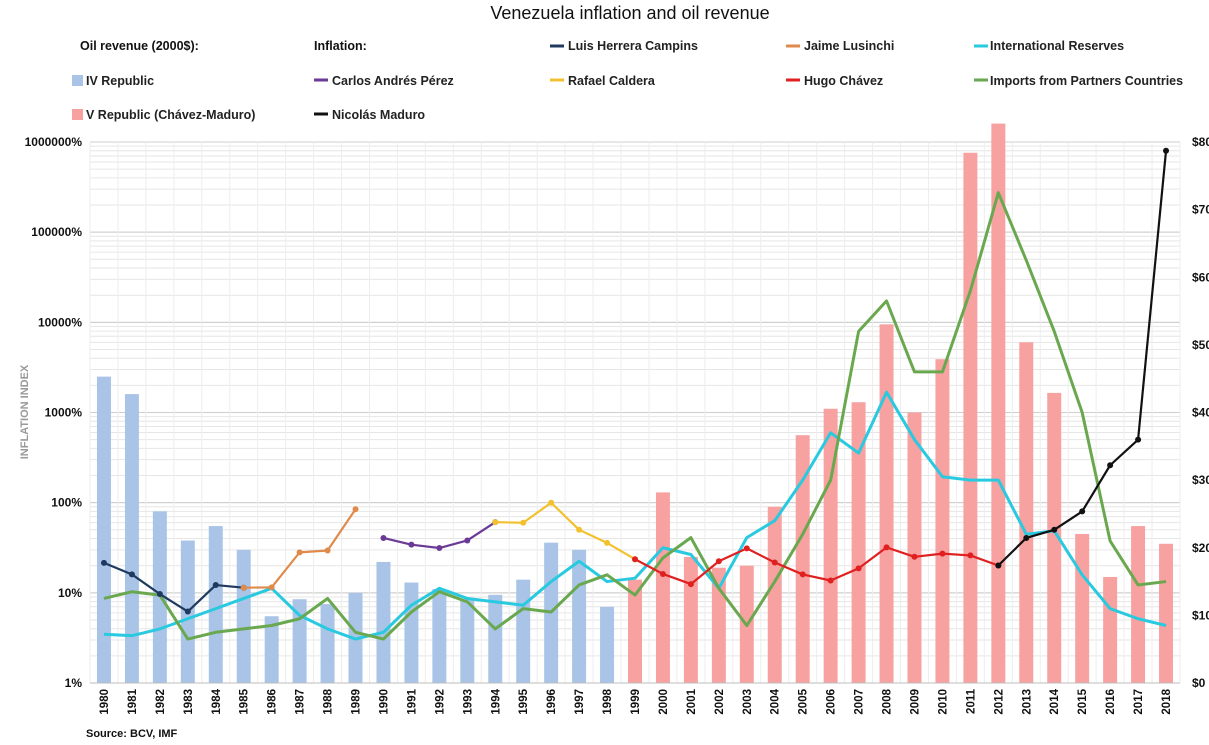  What do you see at coordinates (843, 81) in the screenshot?
I see `legend-label-hugo-chavez: Hugo Chávez` at bounding box center [843, 81].